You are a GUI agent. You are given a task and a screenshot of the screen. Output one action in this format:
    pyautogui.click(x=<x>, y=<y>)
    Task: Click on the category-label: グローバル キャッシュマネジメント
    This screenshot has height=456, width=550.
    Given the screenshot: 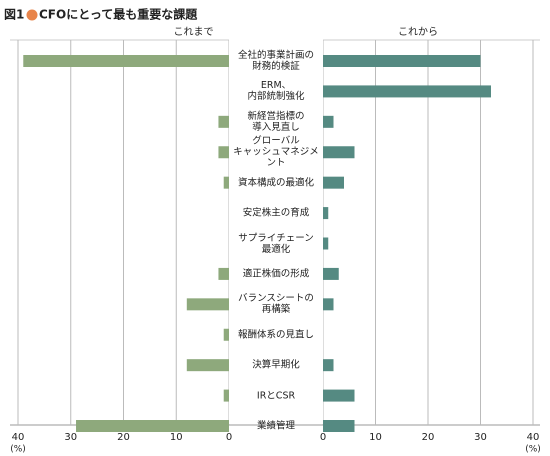 What is the action you would take?
    pyautogui.click(x=276, y=152)
    